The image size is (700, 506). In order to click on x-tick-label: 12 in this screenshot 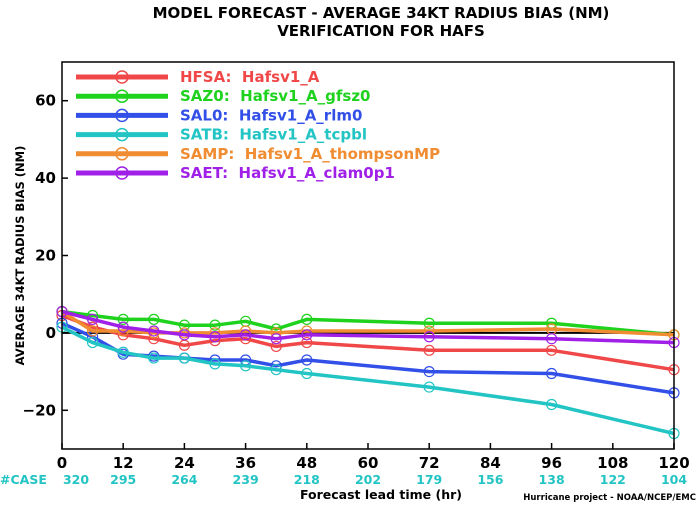, I will do `click(123, 463)`.